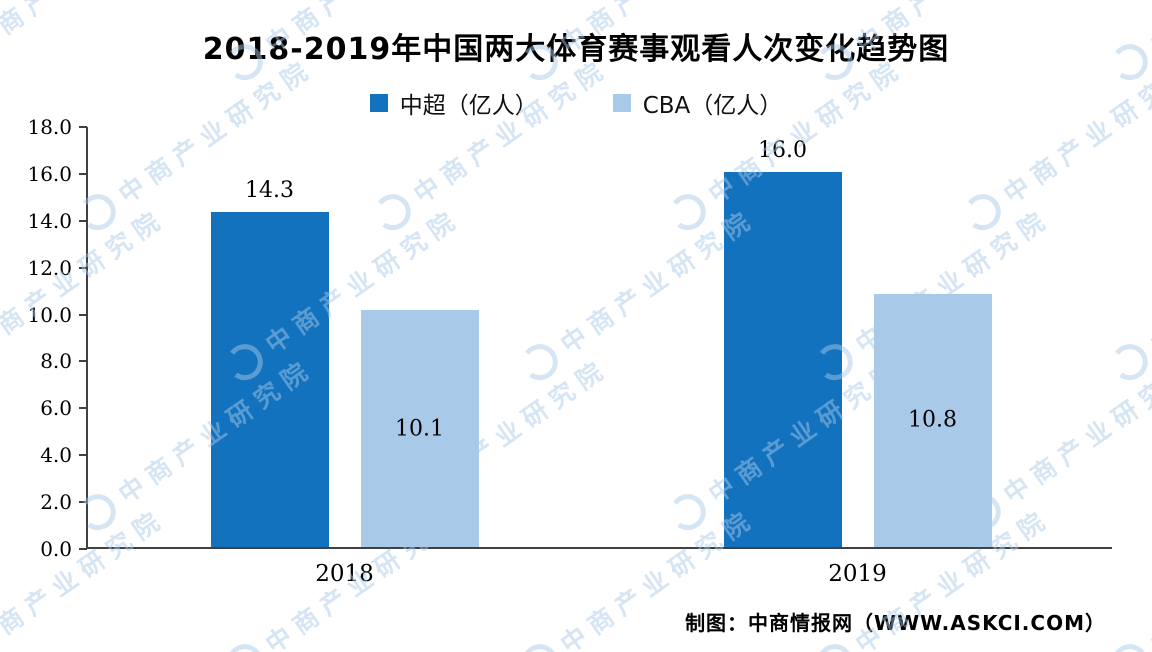  I want to click on y-tick-label: 6.0, so click(56, 408).